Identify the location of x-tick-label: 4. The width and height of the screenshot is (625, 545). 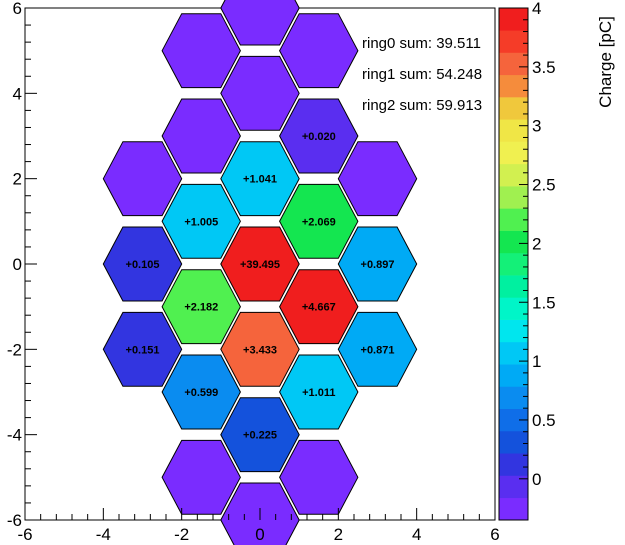
(416, 534).